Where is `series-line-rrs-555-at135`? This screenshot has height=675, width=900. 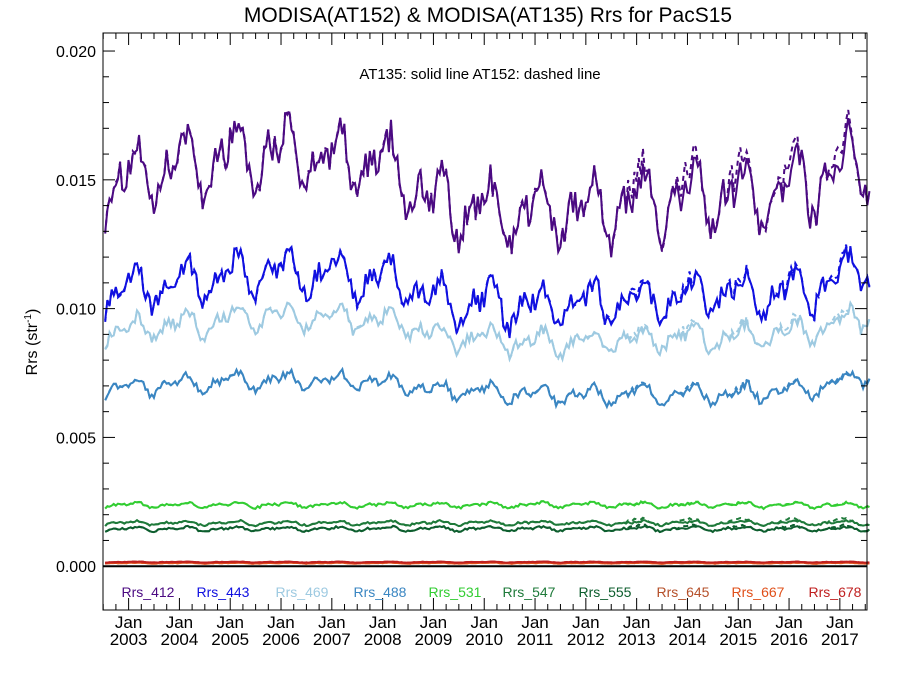
series-line-rrs-555-at135 is located at coordinates (487, 529).